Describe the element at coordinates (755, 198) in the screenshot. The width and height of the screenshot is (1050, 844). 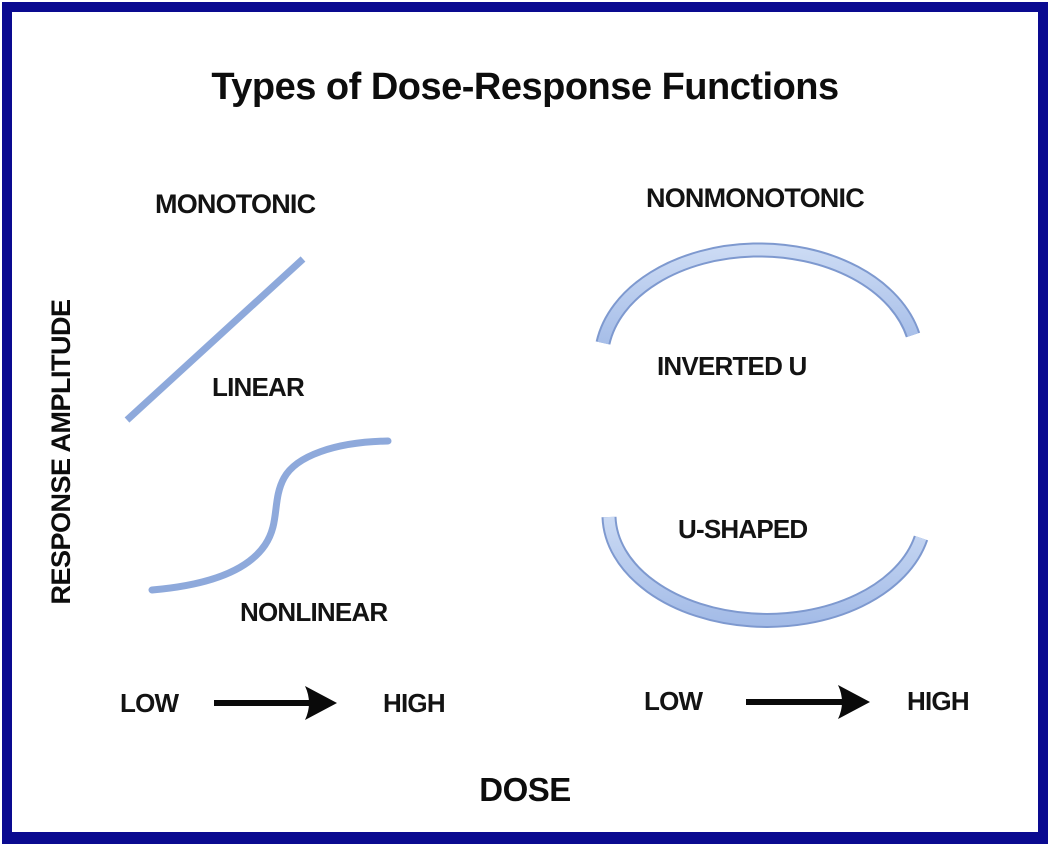
I see `right-panel-heading: NONMONOTONIC` at that location.